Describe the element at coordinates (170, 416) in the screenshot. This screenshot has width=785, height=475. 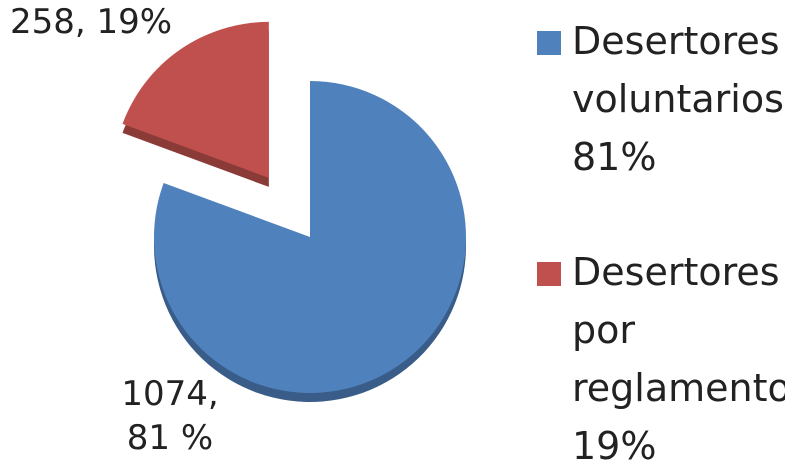
I see `data-label: 1074, 81 %` at that location.